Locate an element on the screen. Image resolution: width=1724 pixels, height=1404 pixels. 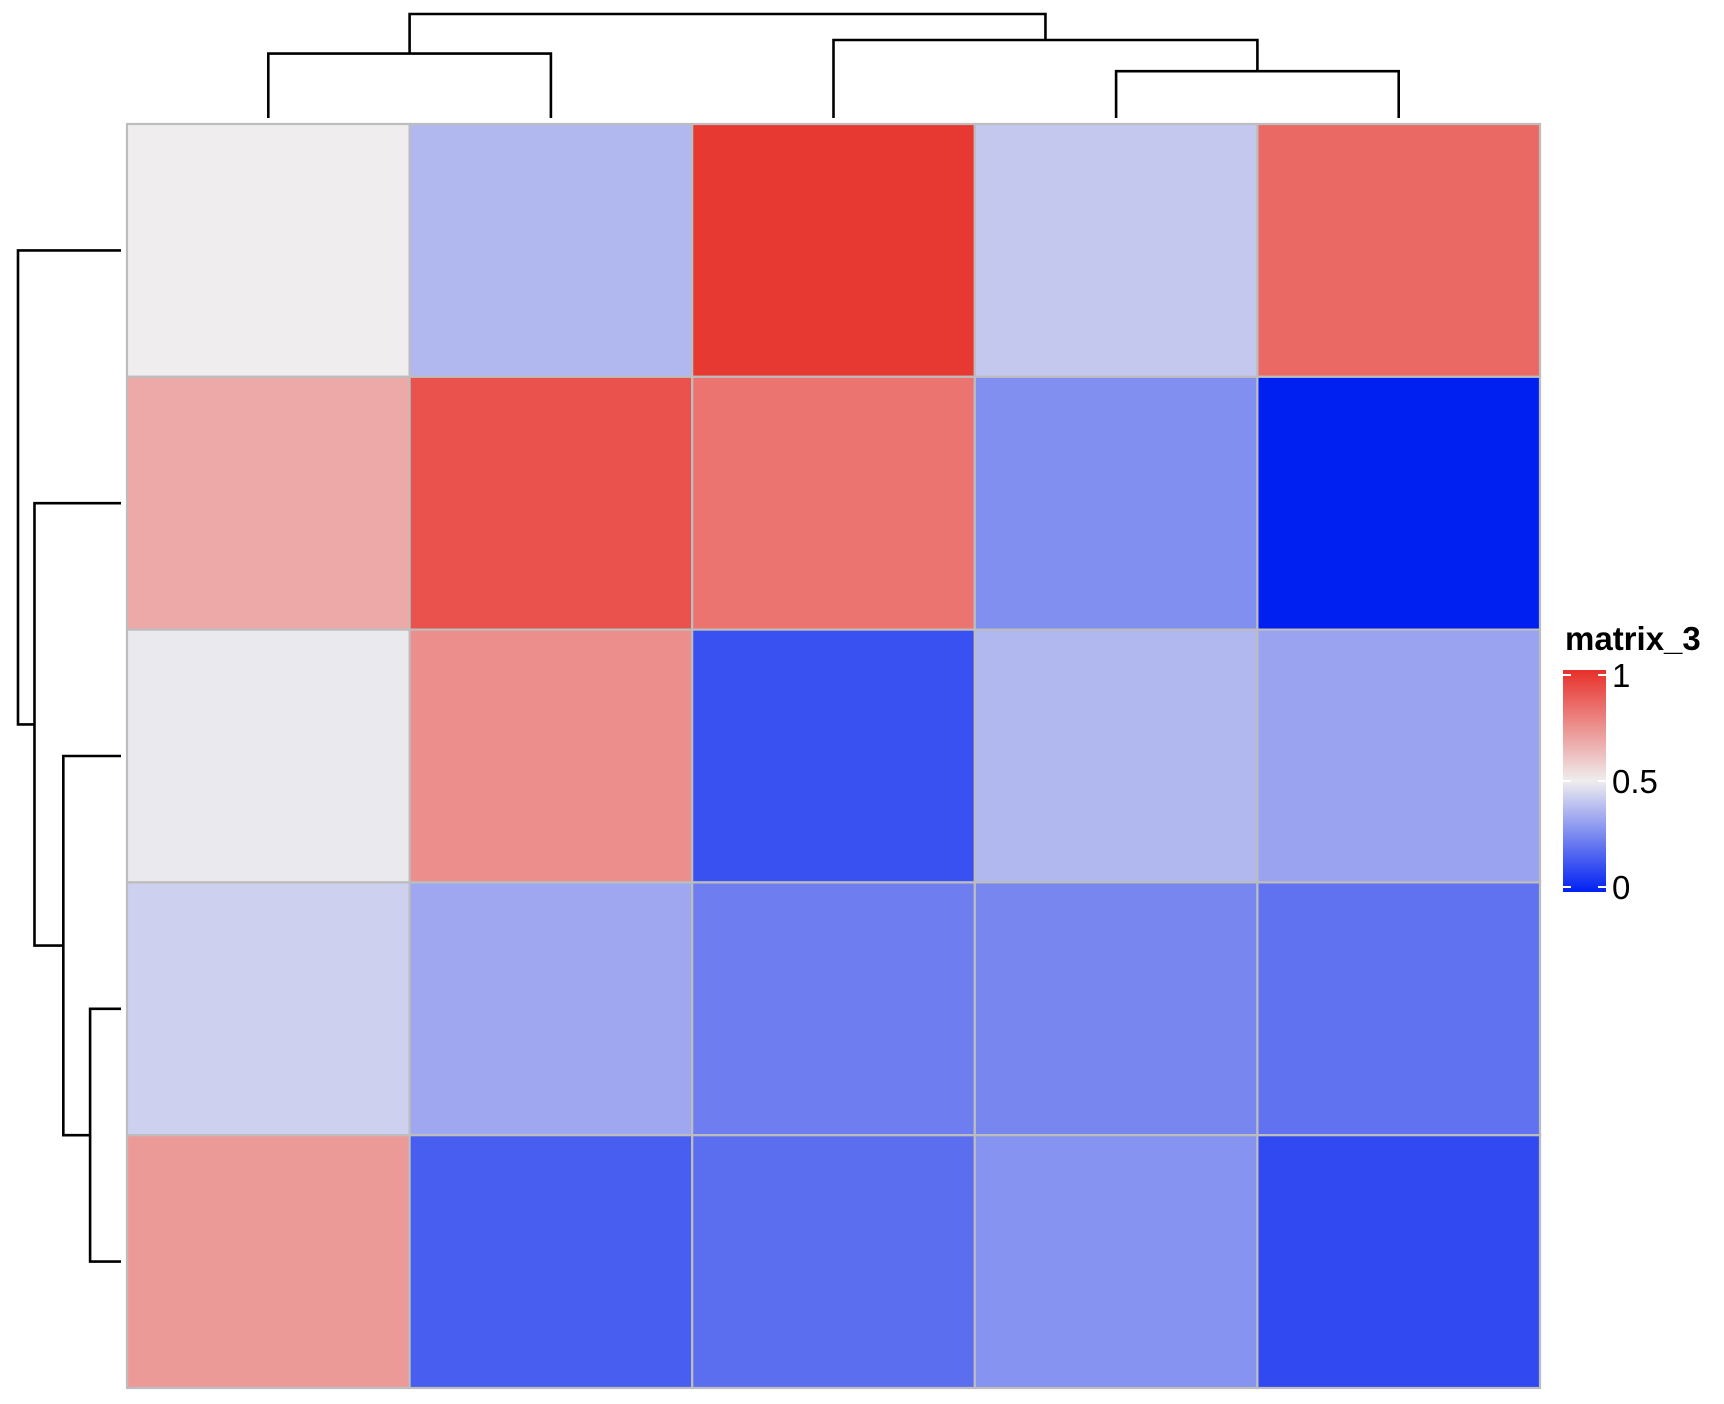
heatmap-cell-r4-c3 is located at coordinates (1116, 1262).